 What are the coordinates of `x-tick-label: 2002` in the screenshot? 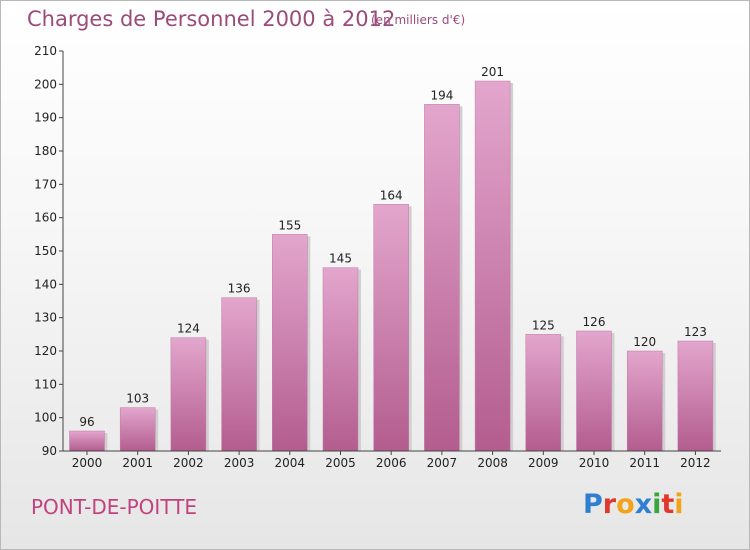 It's located at (188, 463).